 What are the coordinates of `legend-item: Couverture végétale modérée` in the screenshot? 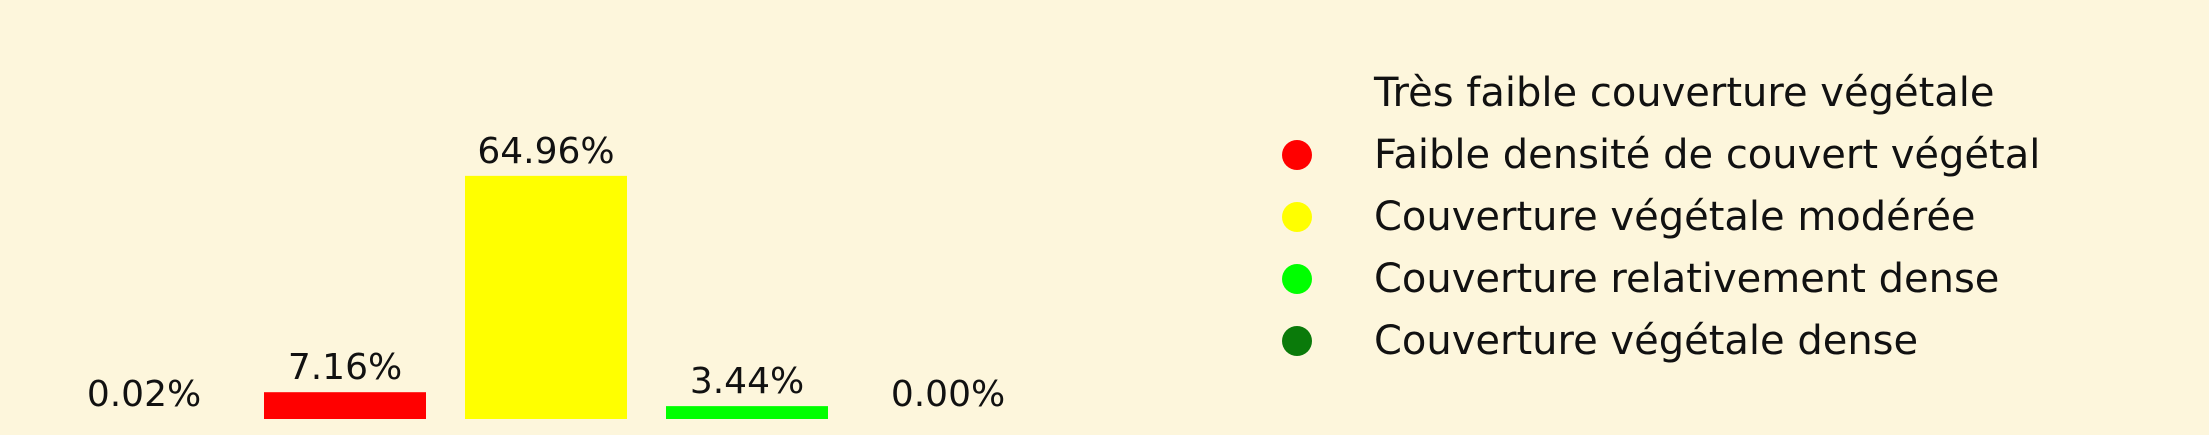 It's located at (1655, 217).